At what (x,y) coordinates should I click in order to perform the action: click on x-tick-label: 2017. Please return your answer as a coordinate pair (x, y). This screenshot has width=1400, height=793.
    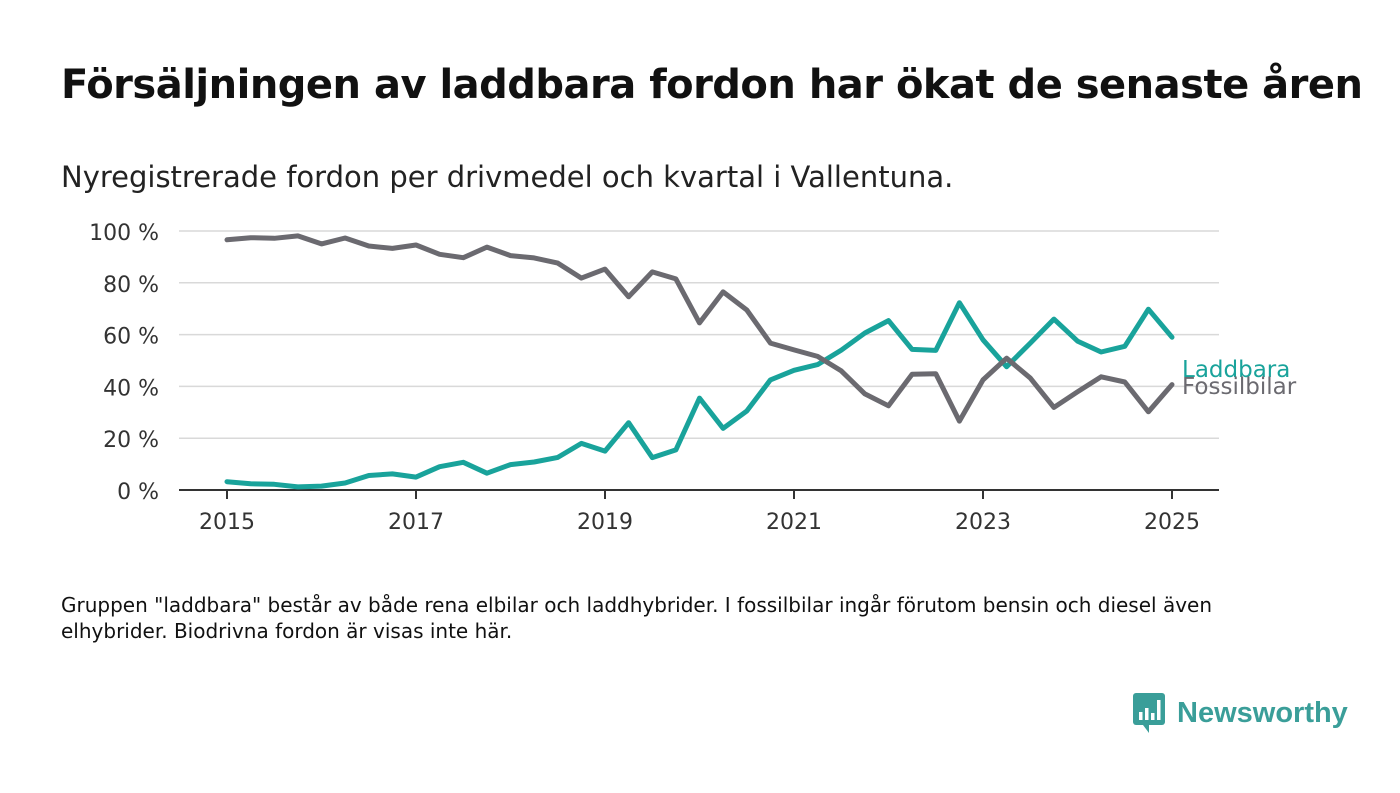
    Looking at the image, I should click on (416, 522).